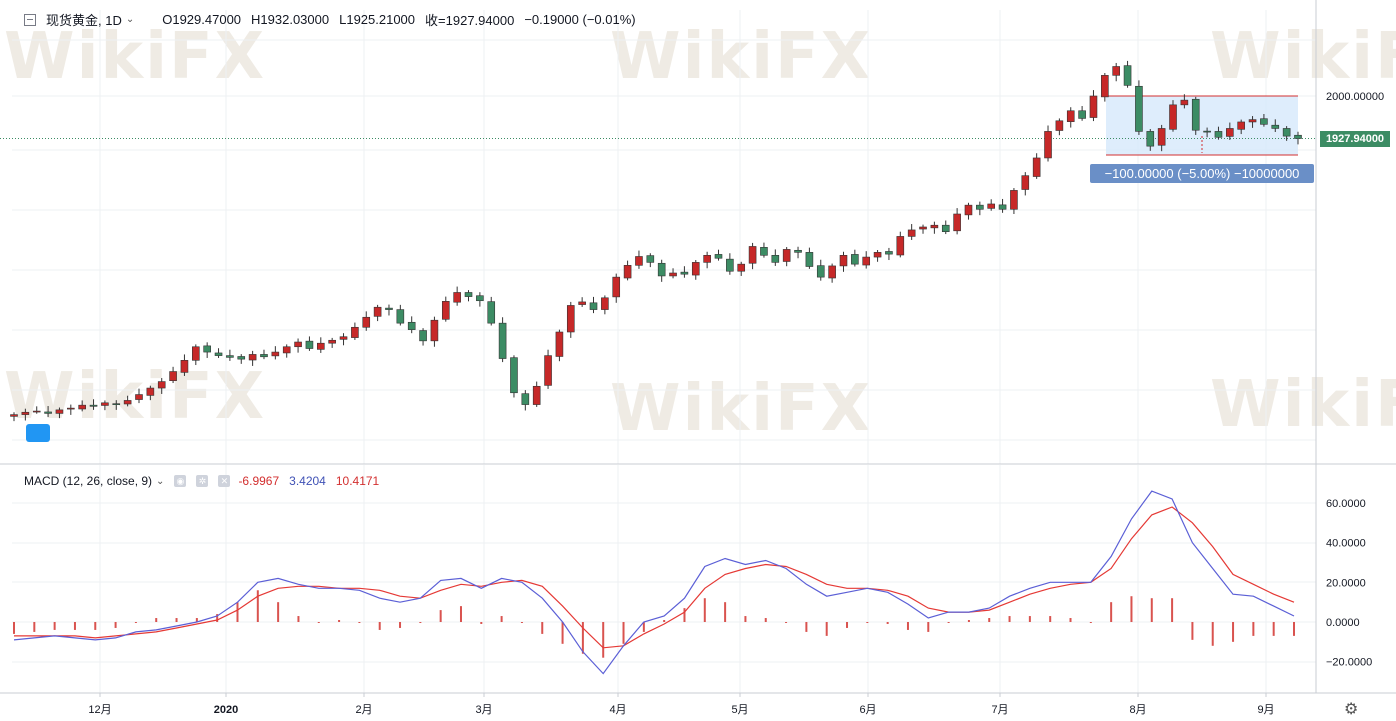 This screenshot has width=1396, height=721. I want to click on macd-hist-value: -6.9967, so click(259, 481).